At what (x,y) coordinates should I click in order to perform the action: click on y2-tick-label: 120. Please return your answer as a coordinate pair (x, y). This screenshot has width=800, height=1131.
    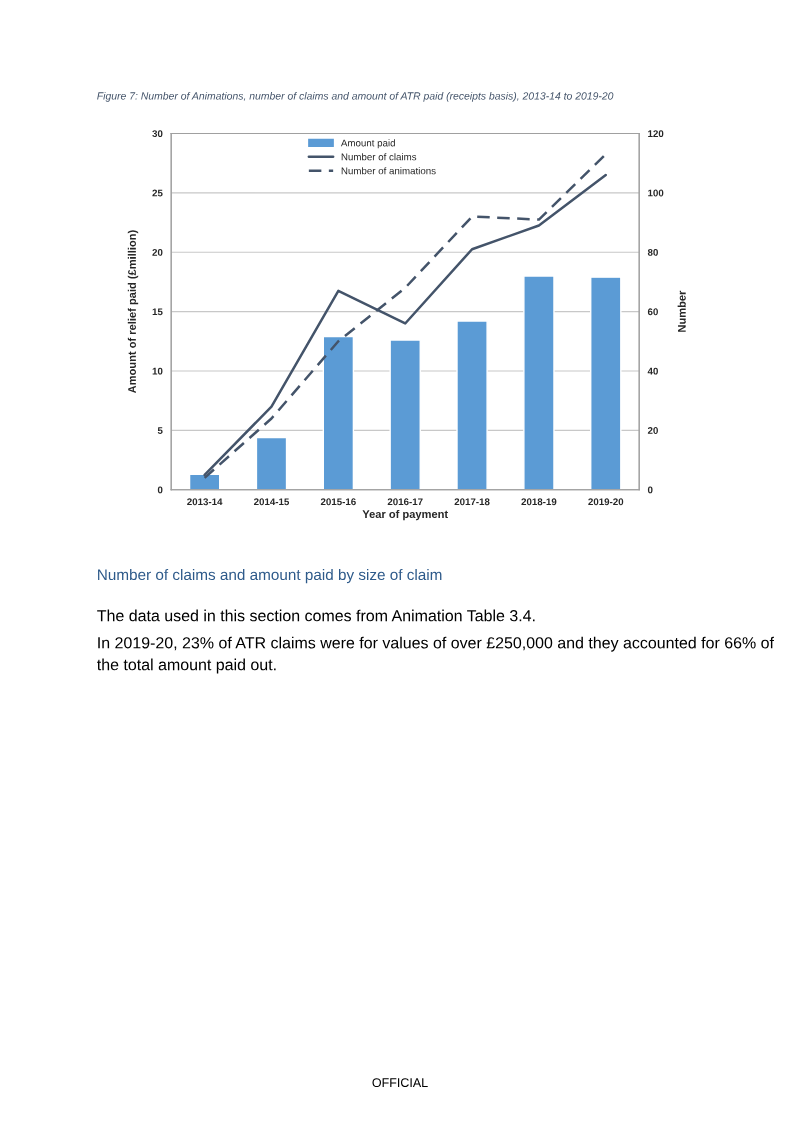
    Looking at the image, I should click on (656, 134).